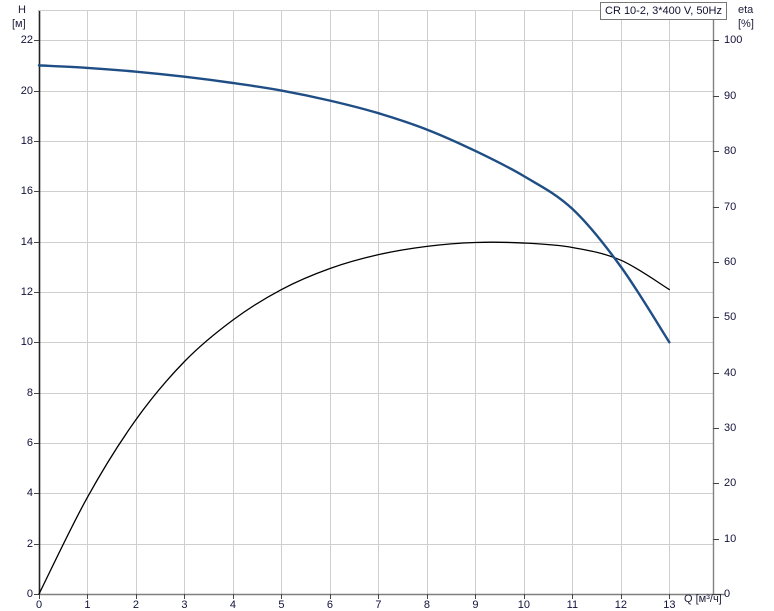 This screenshot has width=774, height=611. I want to click on q-tick-11: 11, so click(572, 605).